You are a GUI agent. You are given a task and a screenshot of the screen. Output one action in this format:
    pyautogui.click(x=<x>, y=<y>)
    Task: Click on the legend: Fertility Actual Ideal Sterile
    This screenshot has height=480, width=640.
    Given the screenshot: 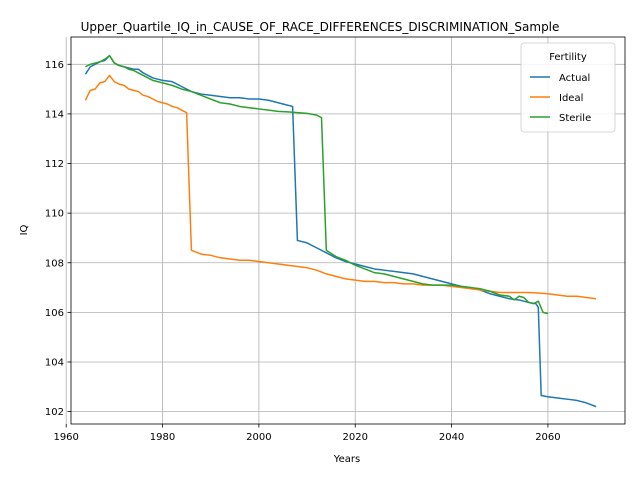 What is the action you would take?
    pyautogui.click(x=568, y=87)
    